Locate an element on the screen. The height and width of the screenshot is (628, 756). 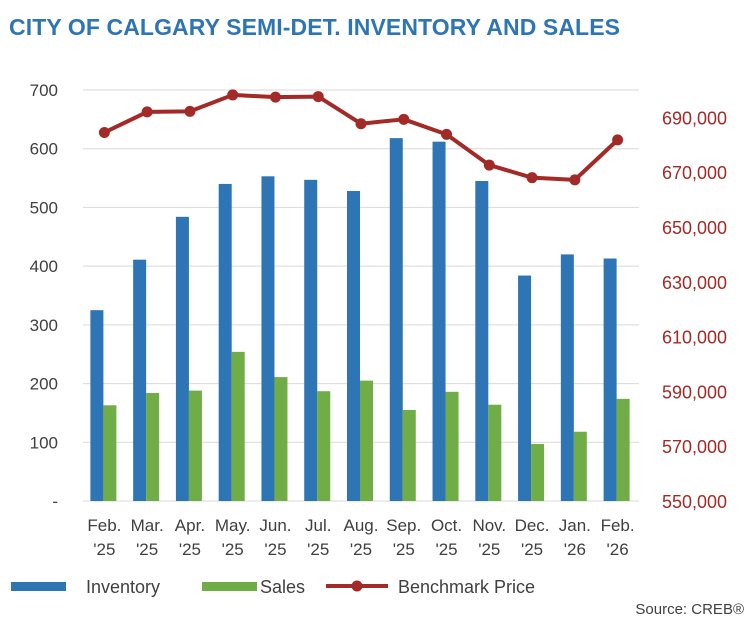
legend-price-label: Benchmark Price is located at coordinates (466, 587).